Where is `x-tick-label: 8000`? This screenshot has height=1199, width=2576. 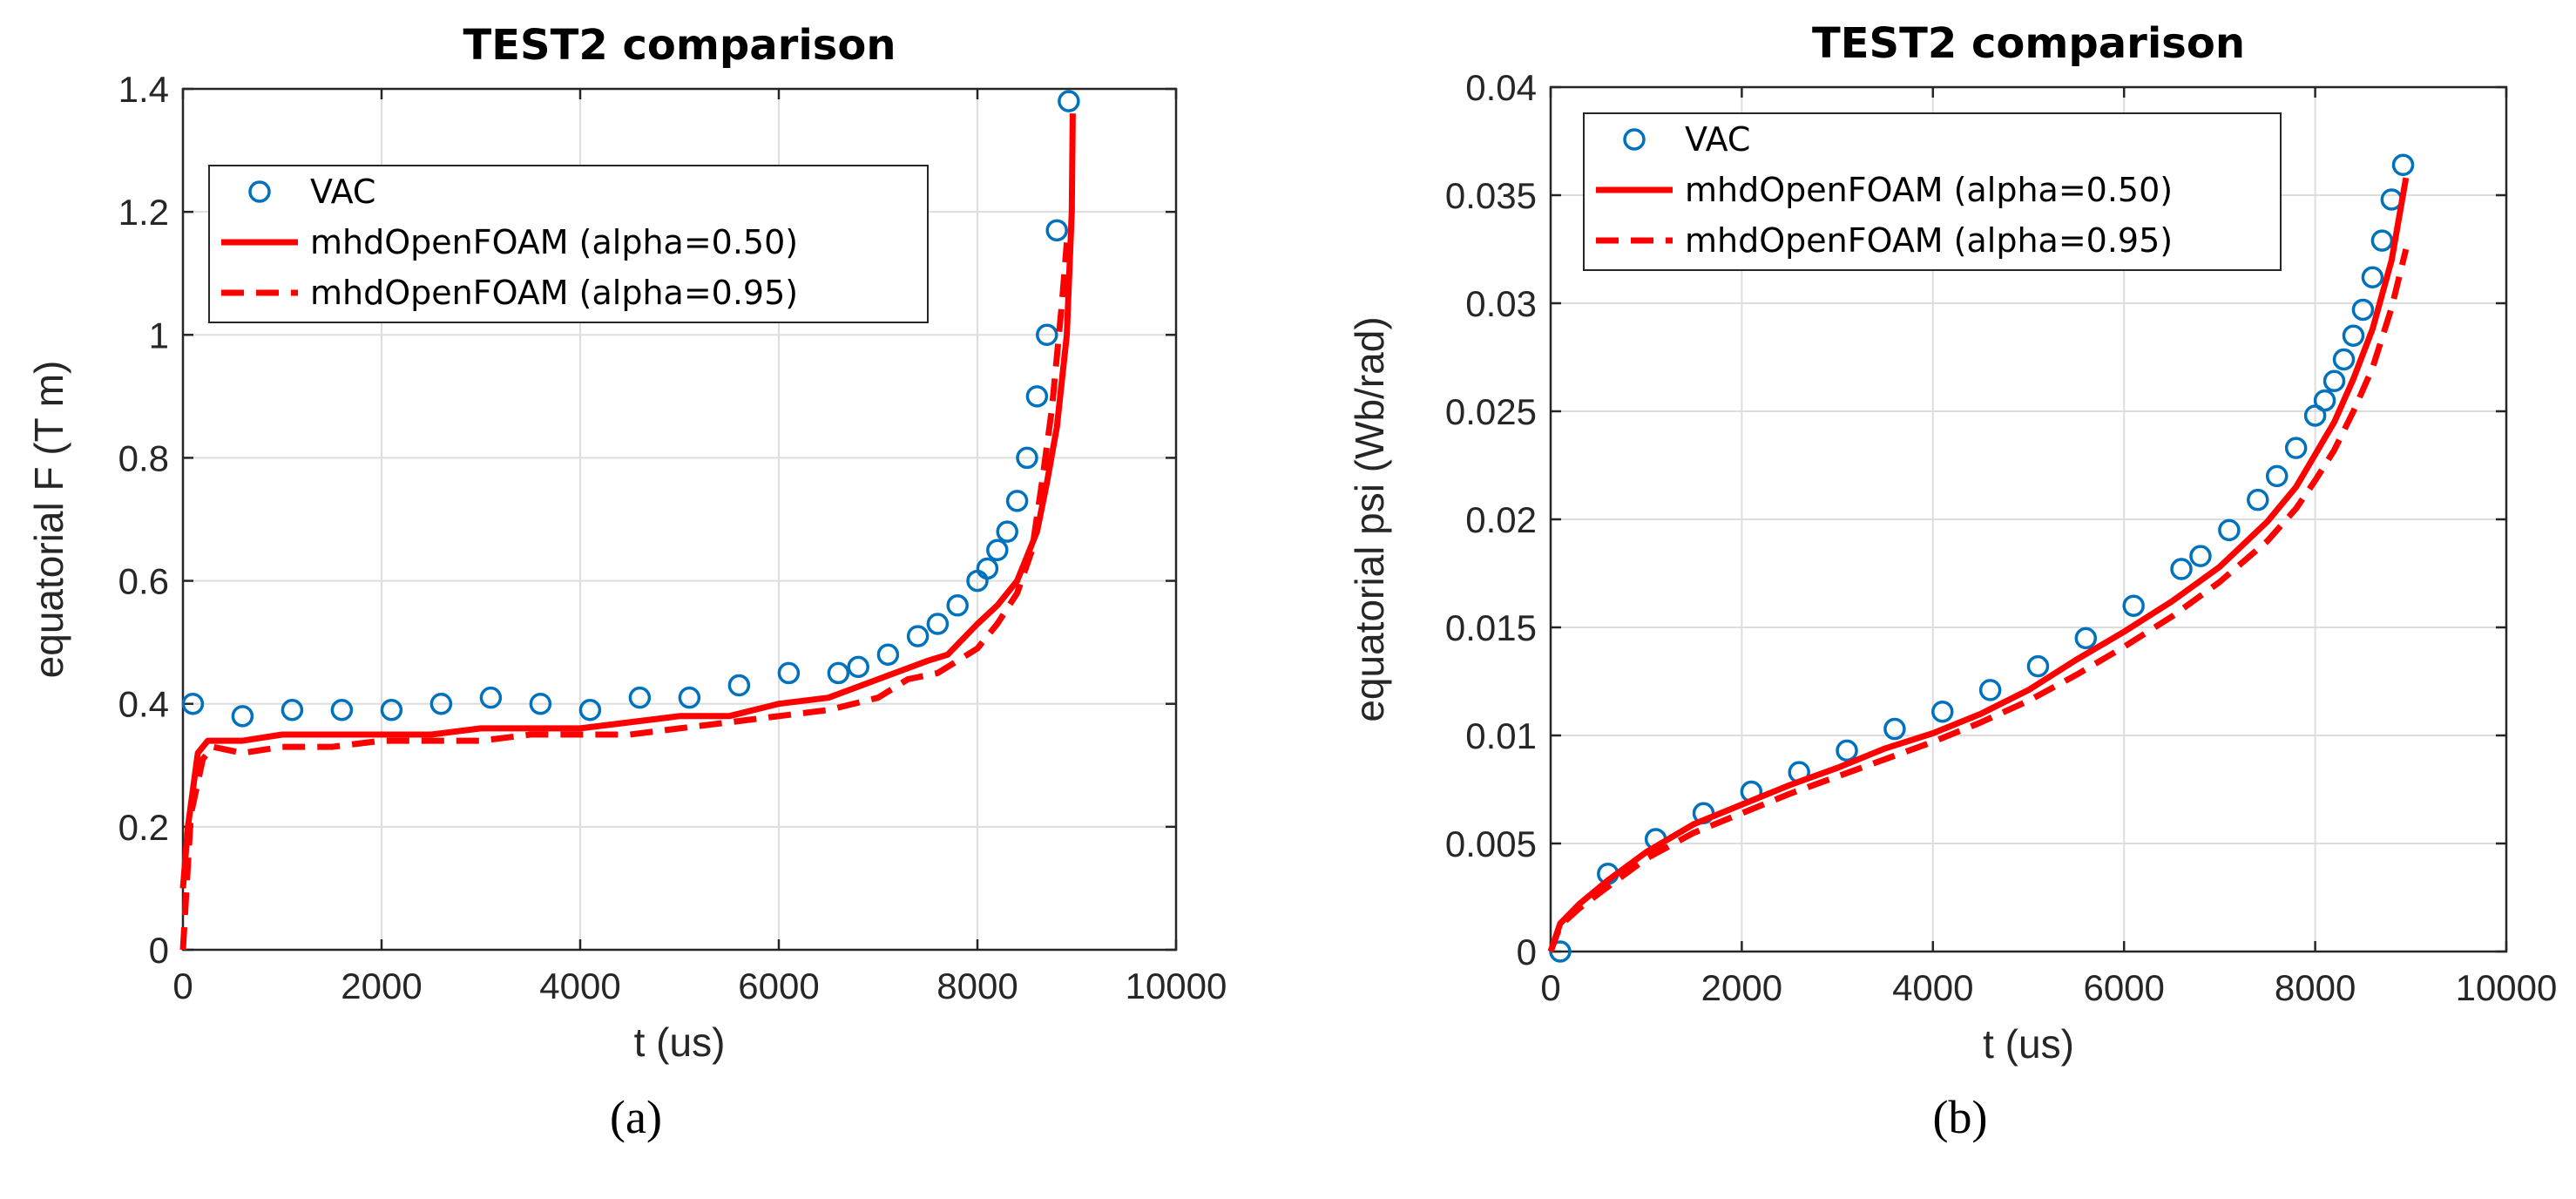 x-tick-label: 8000 is located at coordinates (977, 985).